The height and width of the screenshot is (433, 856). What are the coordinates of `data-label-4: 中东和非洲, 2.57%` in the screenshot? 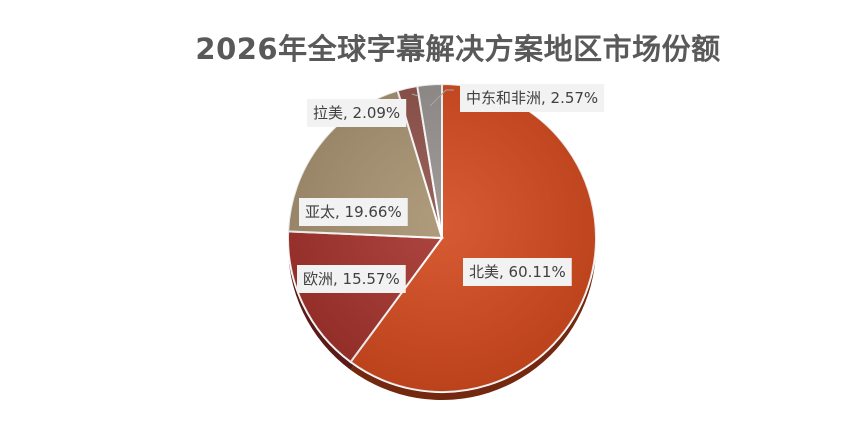 It's located at (532, 98).